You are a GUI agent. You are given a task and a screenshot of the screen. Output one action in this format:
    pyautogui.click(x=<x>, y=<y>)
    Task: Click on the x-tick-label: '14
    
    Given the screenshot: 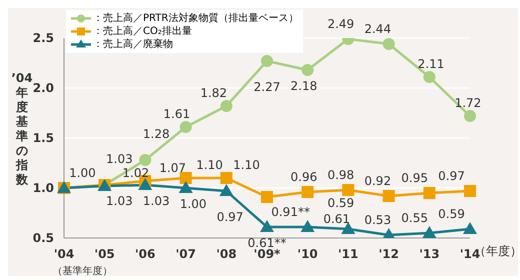 What is the action you would take?
    pyautogui.click(x=470, y=254)
    